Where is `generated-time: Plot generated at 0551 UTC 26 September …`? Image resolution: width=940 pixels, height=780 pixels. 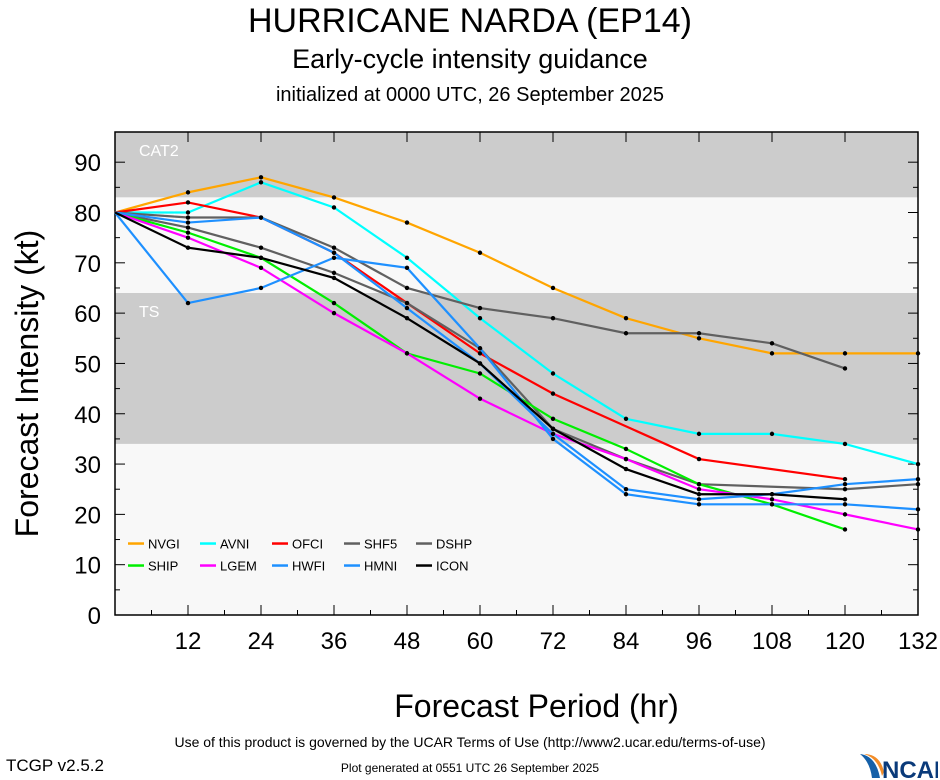
generated-time: Plot generated at 0551 UTC 26 September … is located at coordinates (470, 768).